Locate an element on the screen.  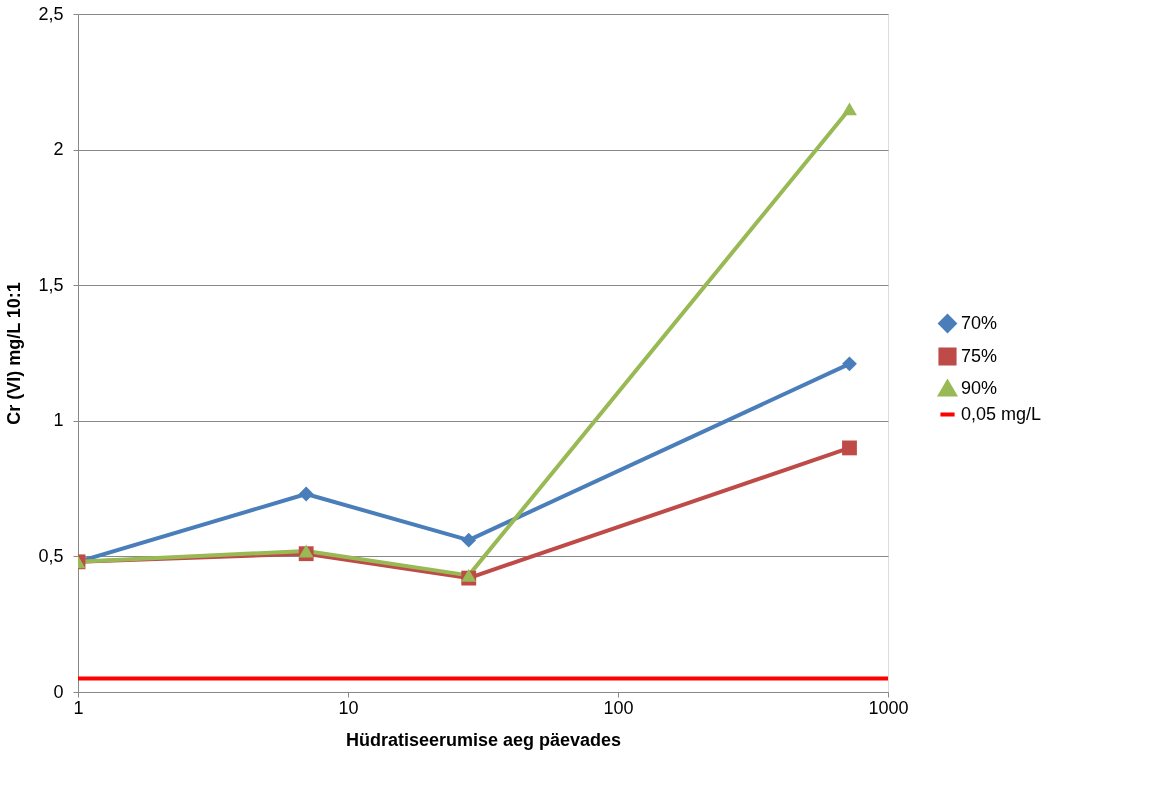
legend-label: 90% is located at coordinates (979, 387).